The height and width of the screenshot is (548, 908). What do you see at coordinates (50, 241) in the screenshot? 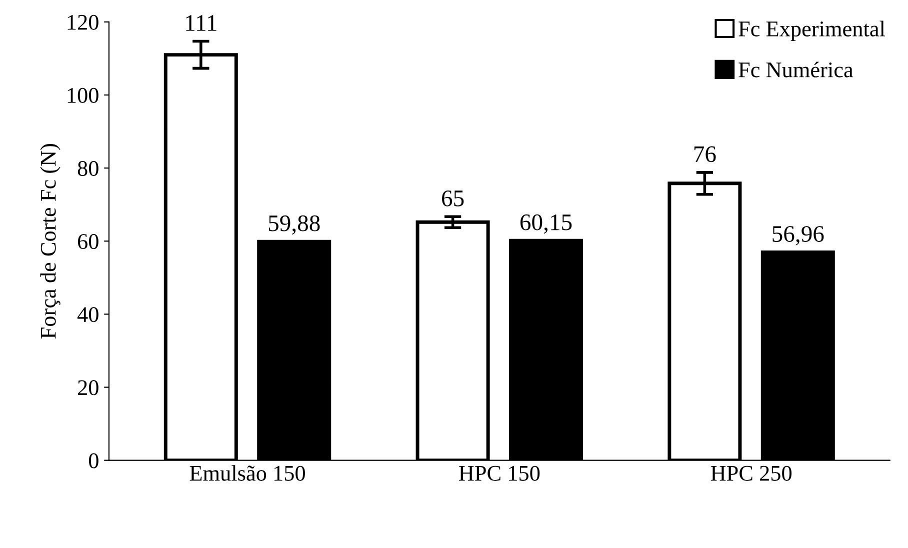
I see `y-axis-title: Força de Corte Fc (N)` at bounding box center [50, 241].